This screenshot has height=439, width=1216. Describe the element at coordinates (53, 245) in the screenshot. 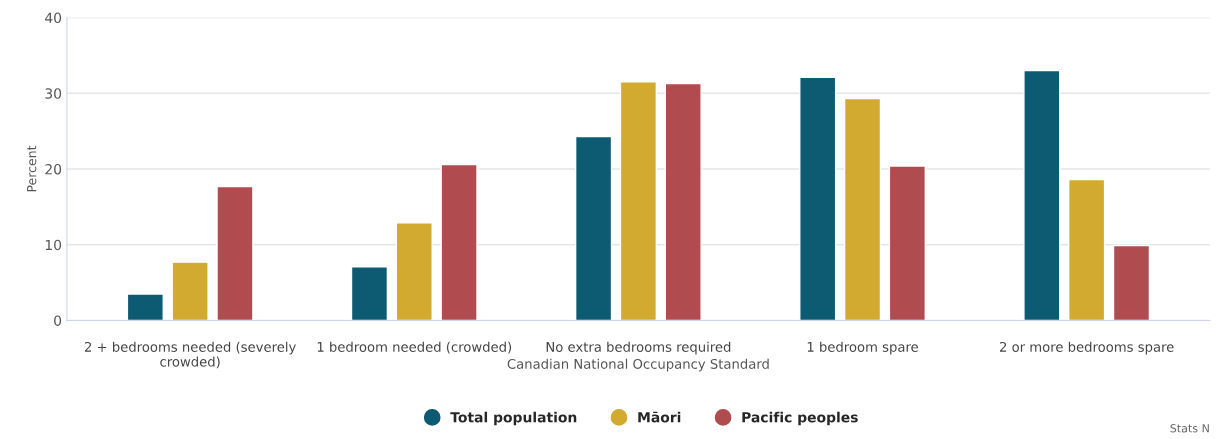

I see `y-tick-label: 10` at that location.